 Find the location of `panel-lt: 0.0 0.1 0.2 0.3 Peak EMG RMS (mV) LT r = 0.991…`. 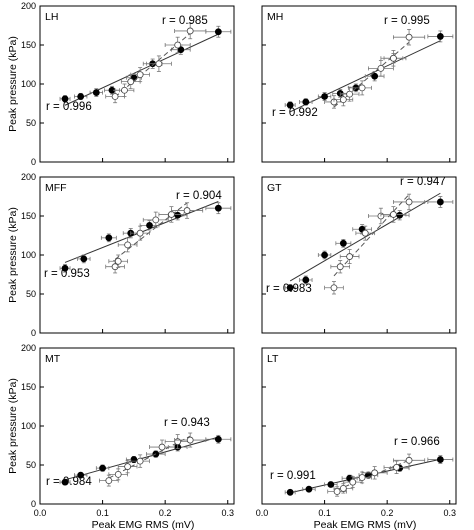

panel-lt: 0.0 0.1 0.2 0.3 Peak EMG RMS (mV) LT r = 0.991… is located at coordinates (356, 438).